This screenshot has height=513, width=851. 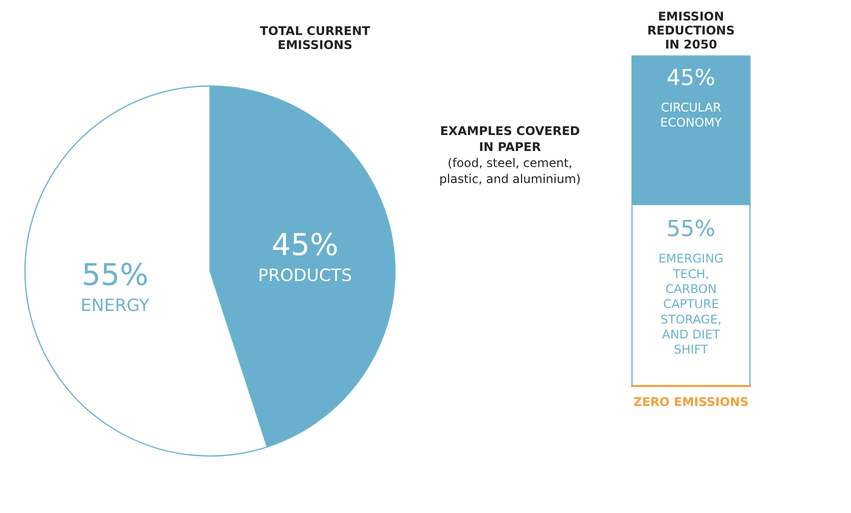 What do you see at coordinates (691, 115) in the screenshot?
I see `series-label: CIRCULAR ECONOMY` at bounding box center [691, 115].